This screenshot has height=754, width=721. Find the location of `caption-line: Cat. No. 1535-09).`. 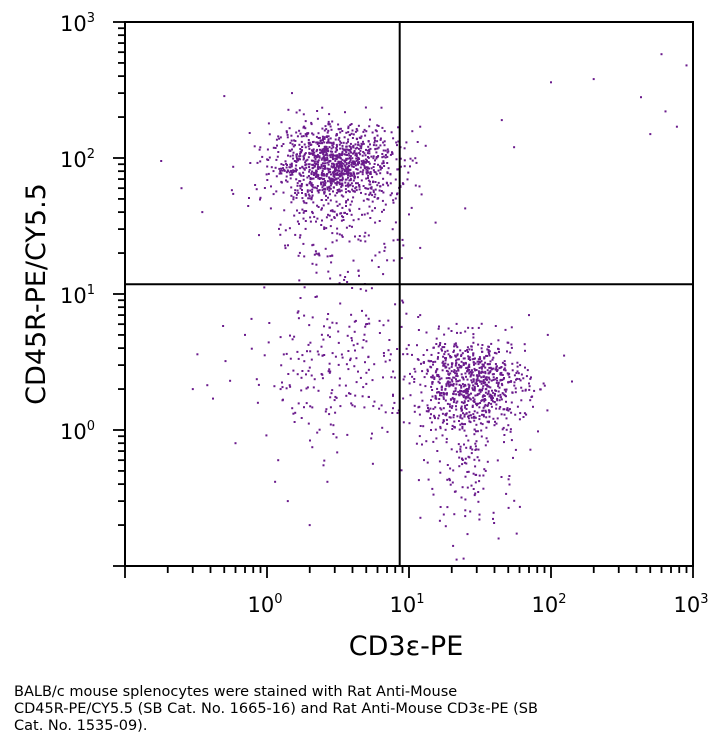

caption-line: Cat. No. 1535-09). is located at coordinates (81, 726).